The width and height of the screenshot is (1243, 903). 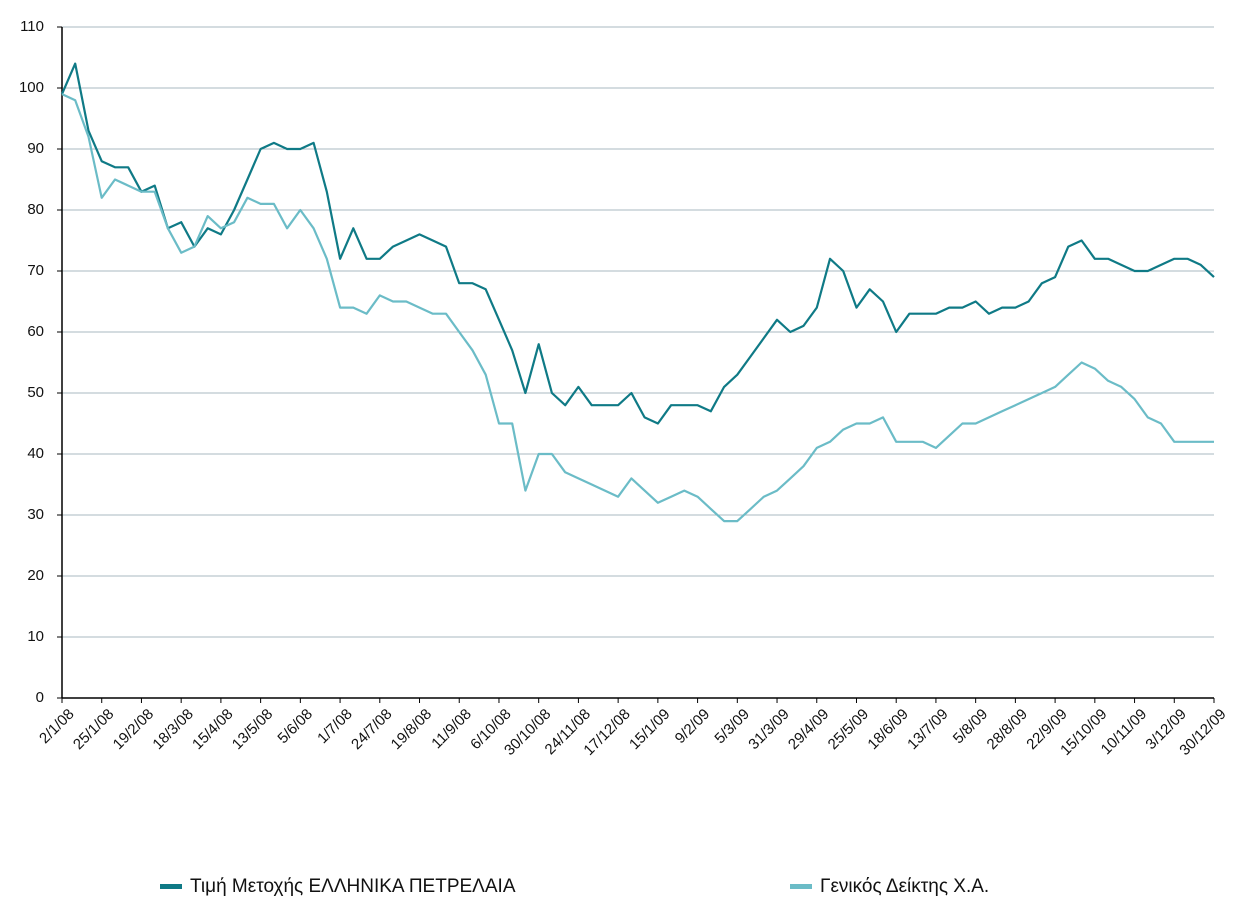 I want to click on legend-label: Γενικός Δείκτης Χ.Α., so click(x=904, y=886).